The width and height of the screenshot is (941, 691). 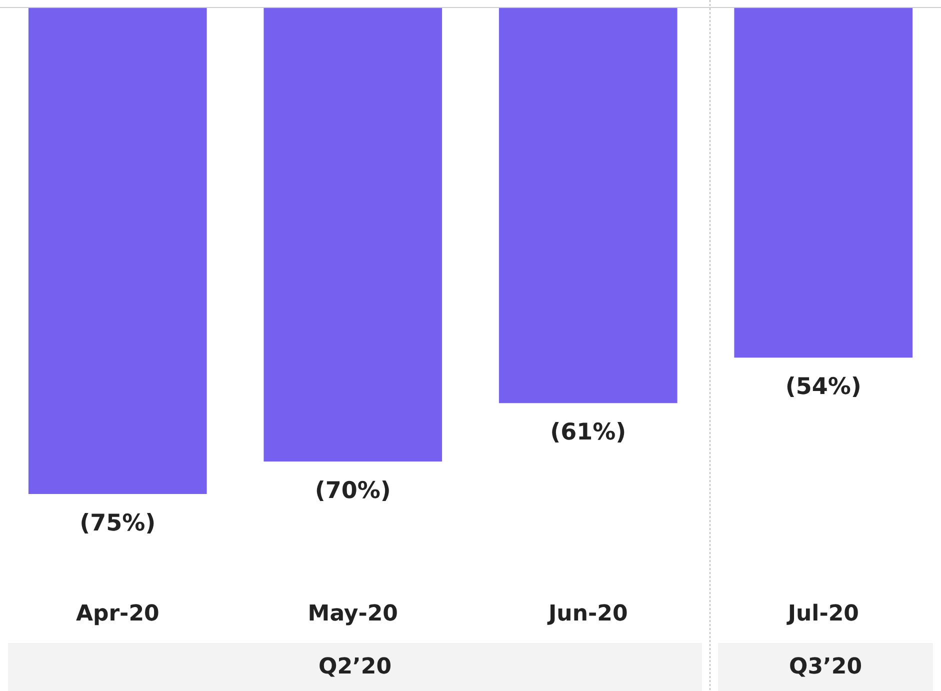 I want to click on x-tick-label: Jul-20, so click(x=822, y=614).